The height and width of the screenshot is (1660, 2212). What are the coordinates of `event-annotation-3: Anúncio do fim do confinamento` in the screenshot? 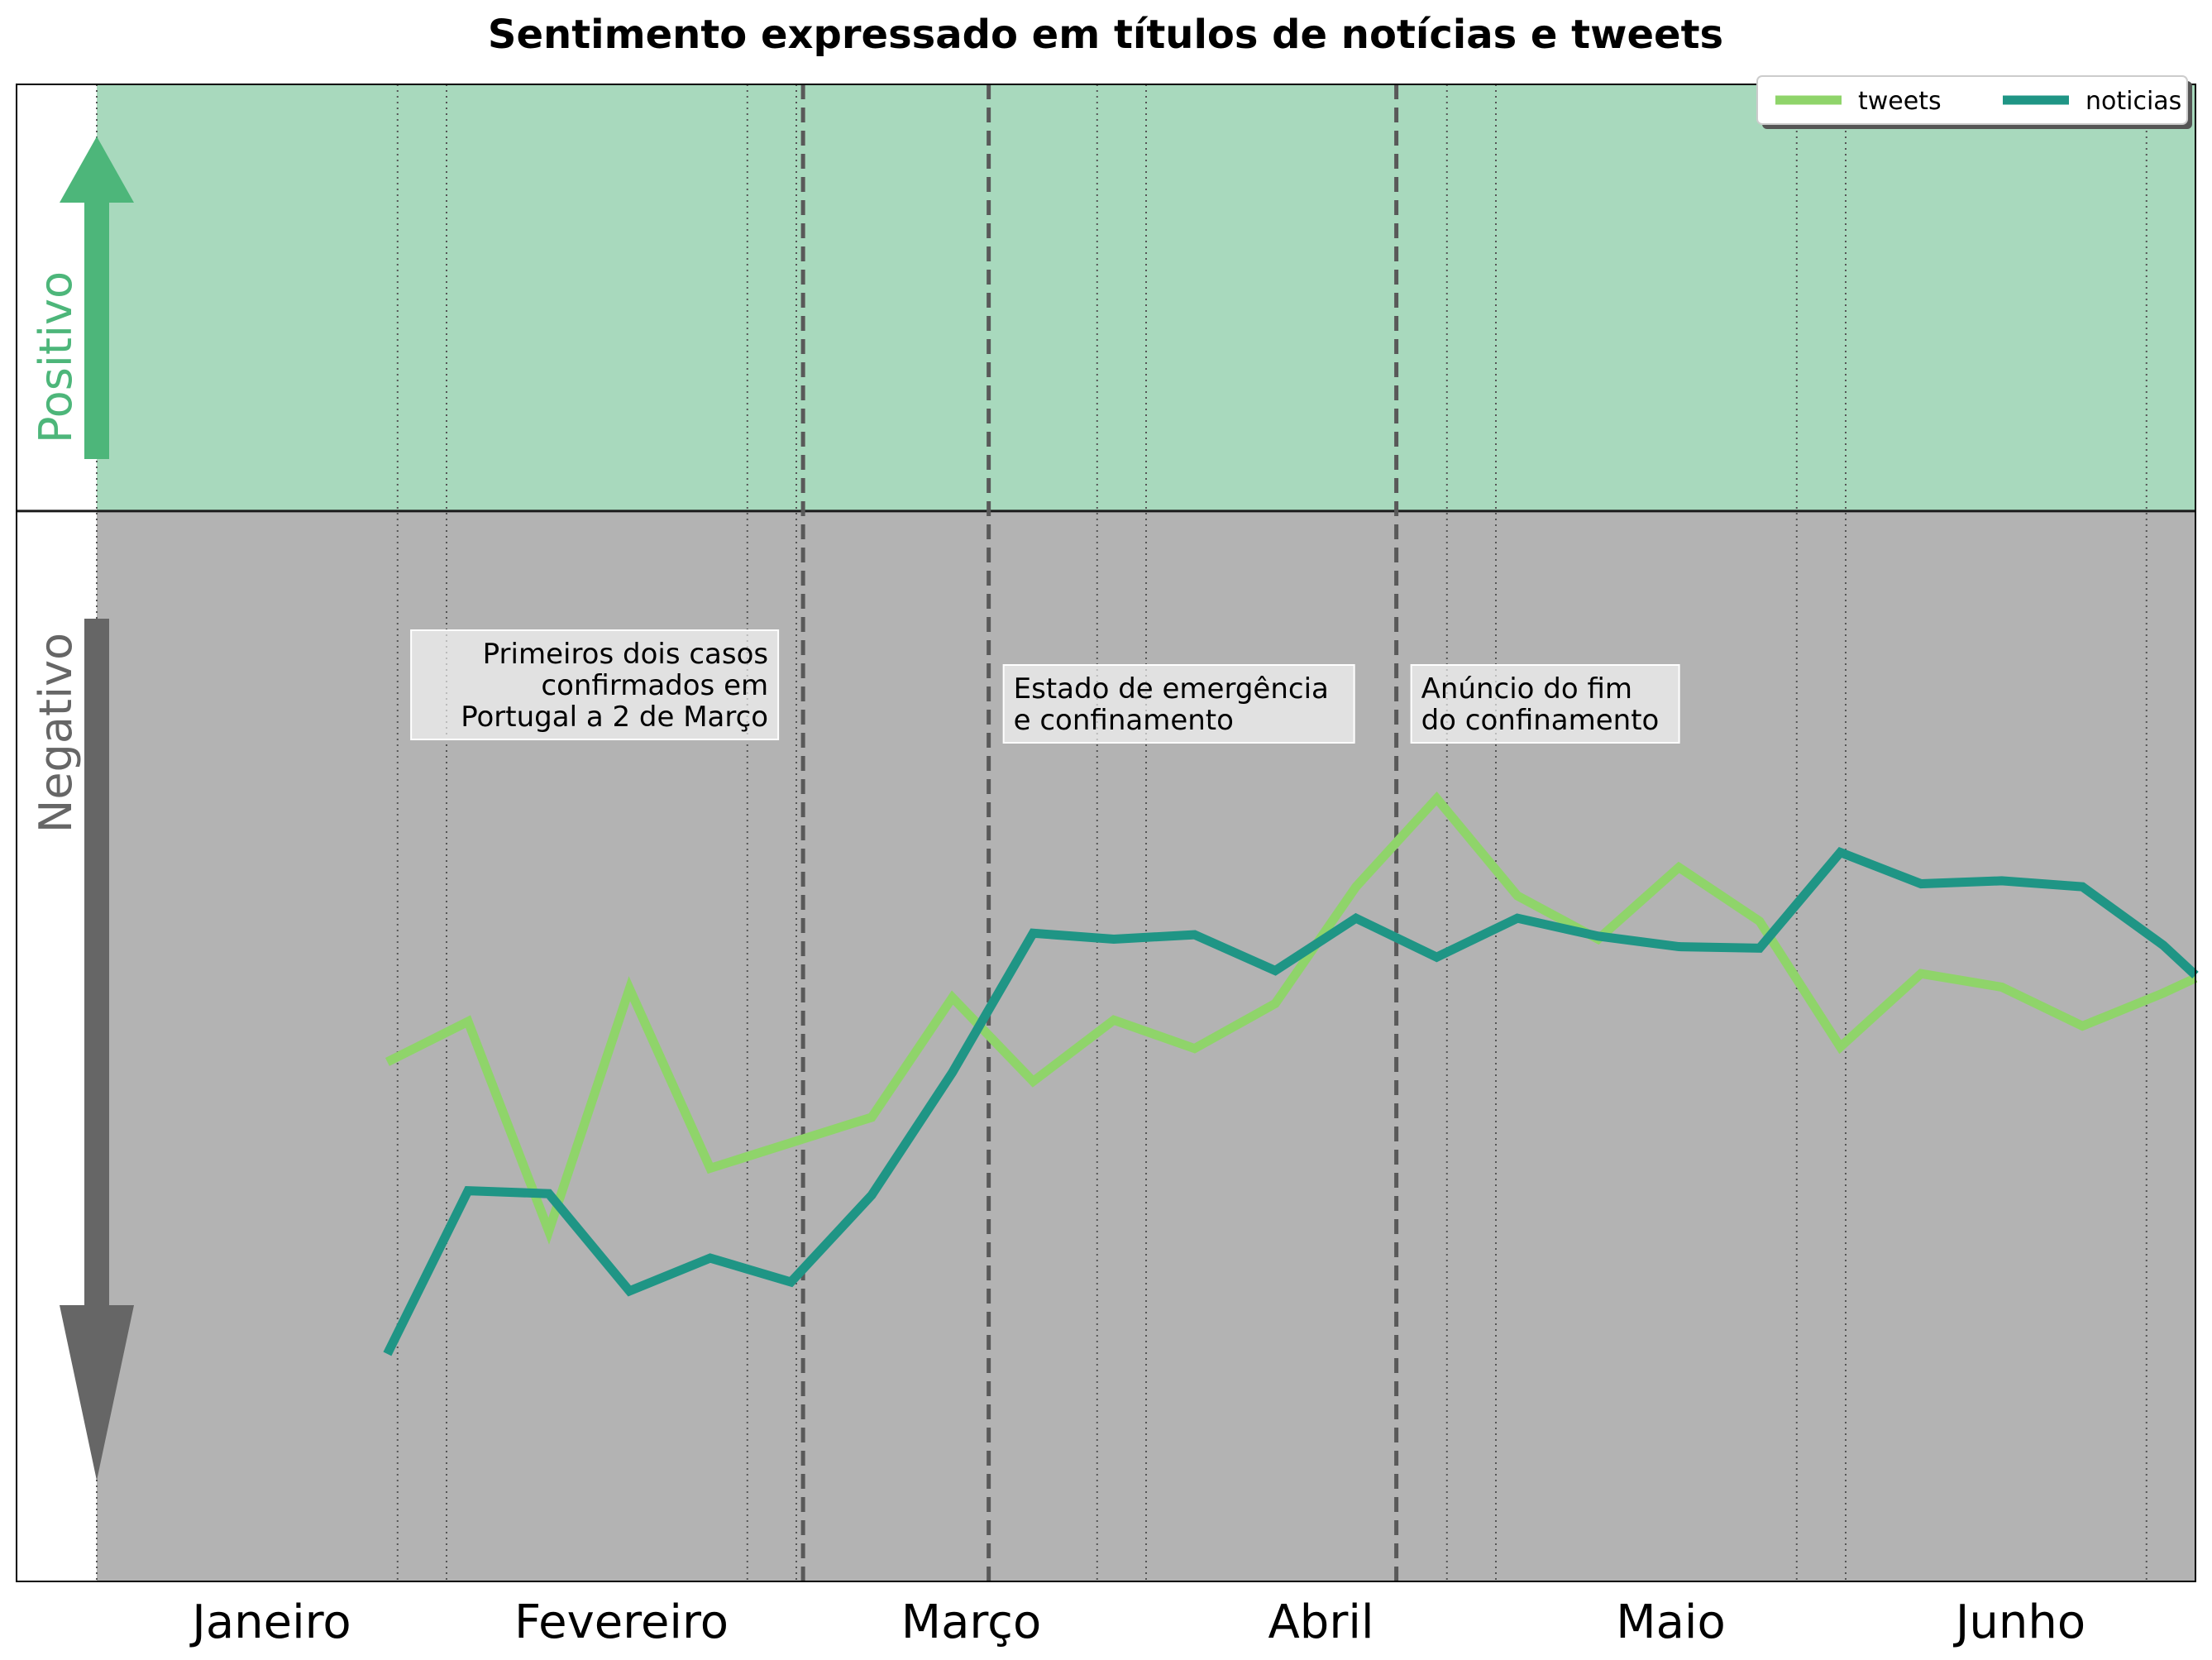 It's located at (1541, 705).